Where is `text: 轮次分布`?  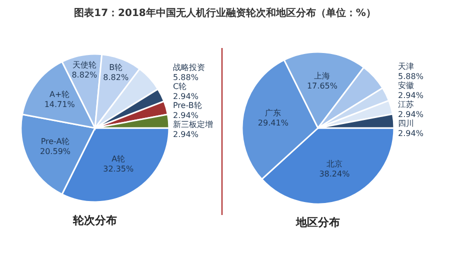
text: 轮次分布 is located at coordinates (94, 220).